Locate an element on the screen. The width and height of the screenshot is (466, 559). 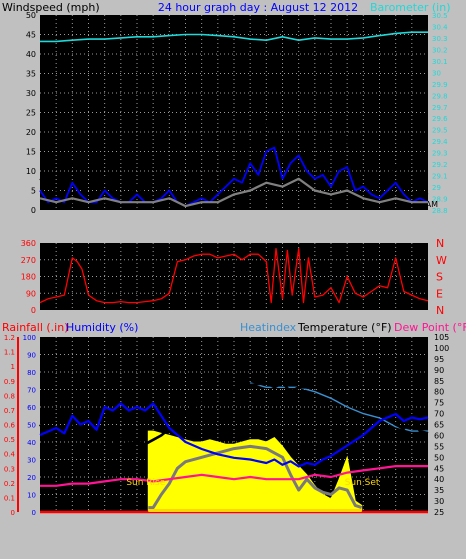
time-tick-label: 4 PM is located at coordinates (298, 204).